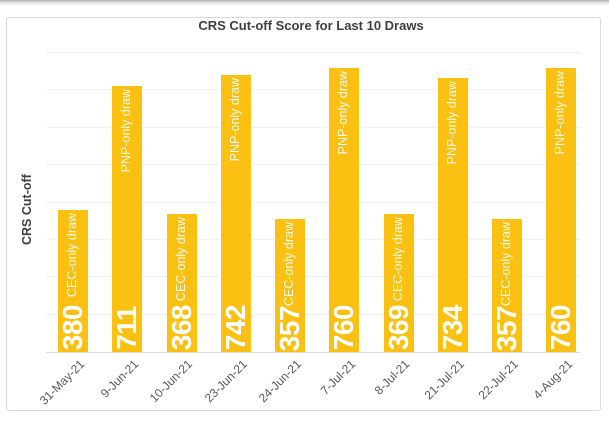 This screenshot has width=609, height=425. Describe the element at coordinates (27, 210) in the screenshot. I see `y-axis-title: CRS Cut-off` at that location.